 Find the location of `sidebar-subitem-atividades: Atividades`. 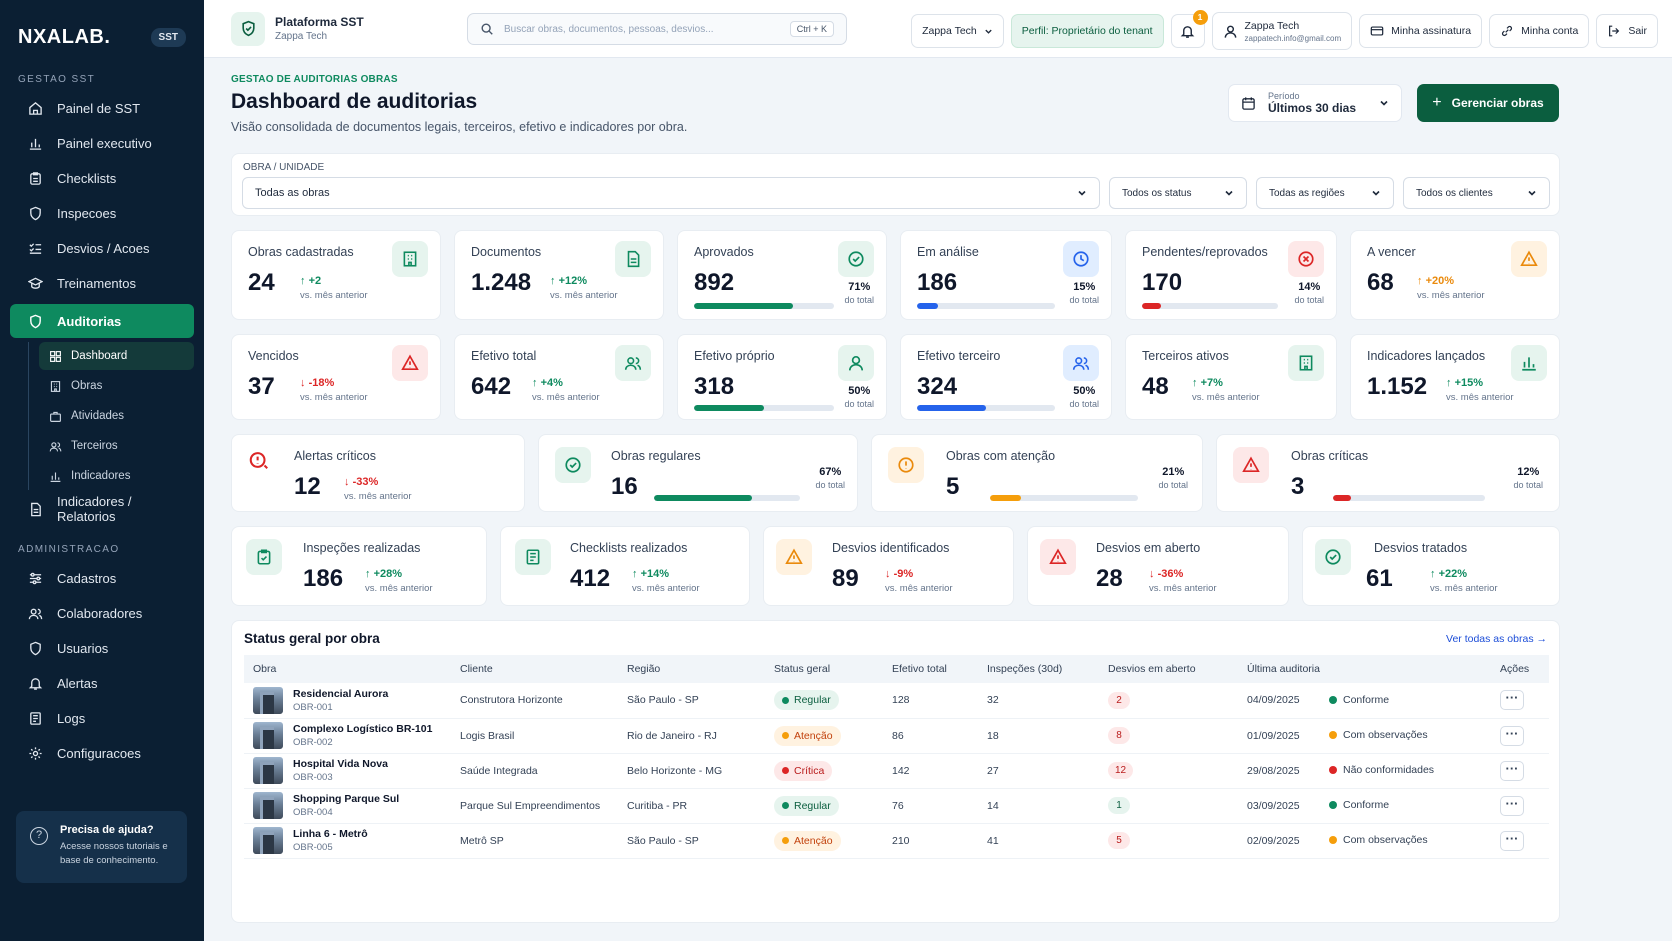

sidebar-subitem-atividades: Atividades is located at coordinates (116, 416).